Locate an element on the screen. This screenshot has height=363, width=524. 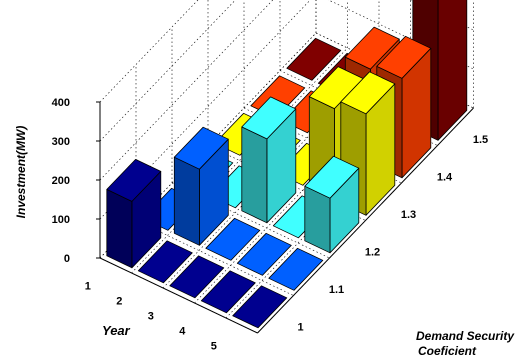
bar-year5-coef1.5 is located at coordinates (440, 70).